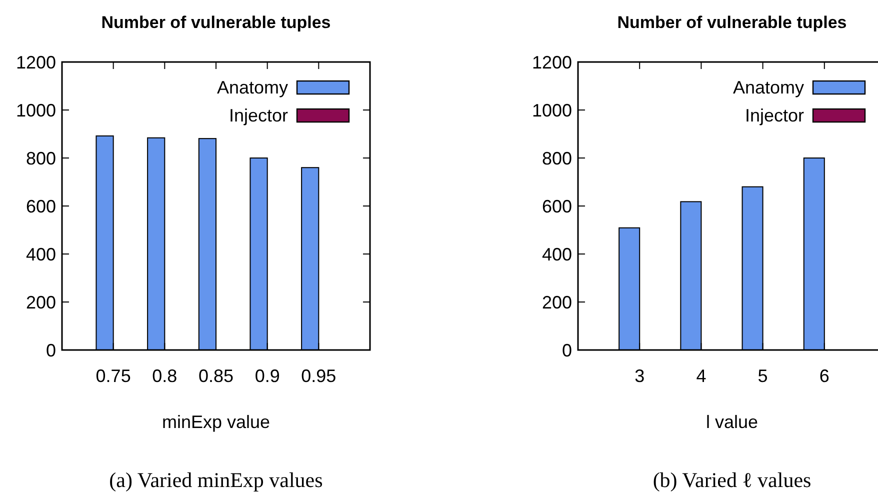 This screenshot has width=878, height=504. Describe the element at coordinates (639, 376) in the screenshot. I see `x-tick-label: 3` at that location.